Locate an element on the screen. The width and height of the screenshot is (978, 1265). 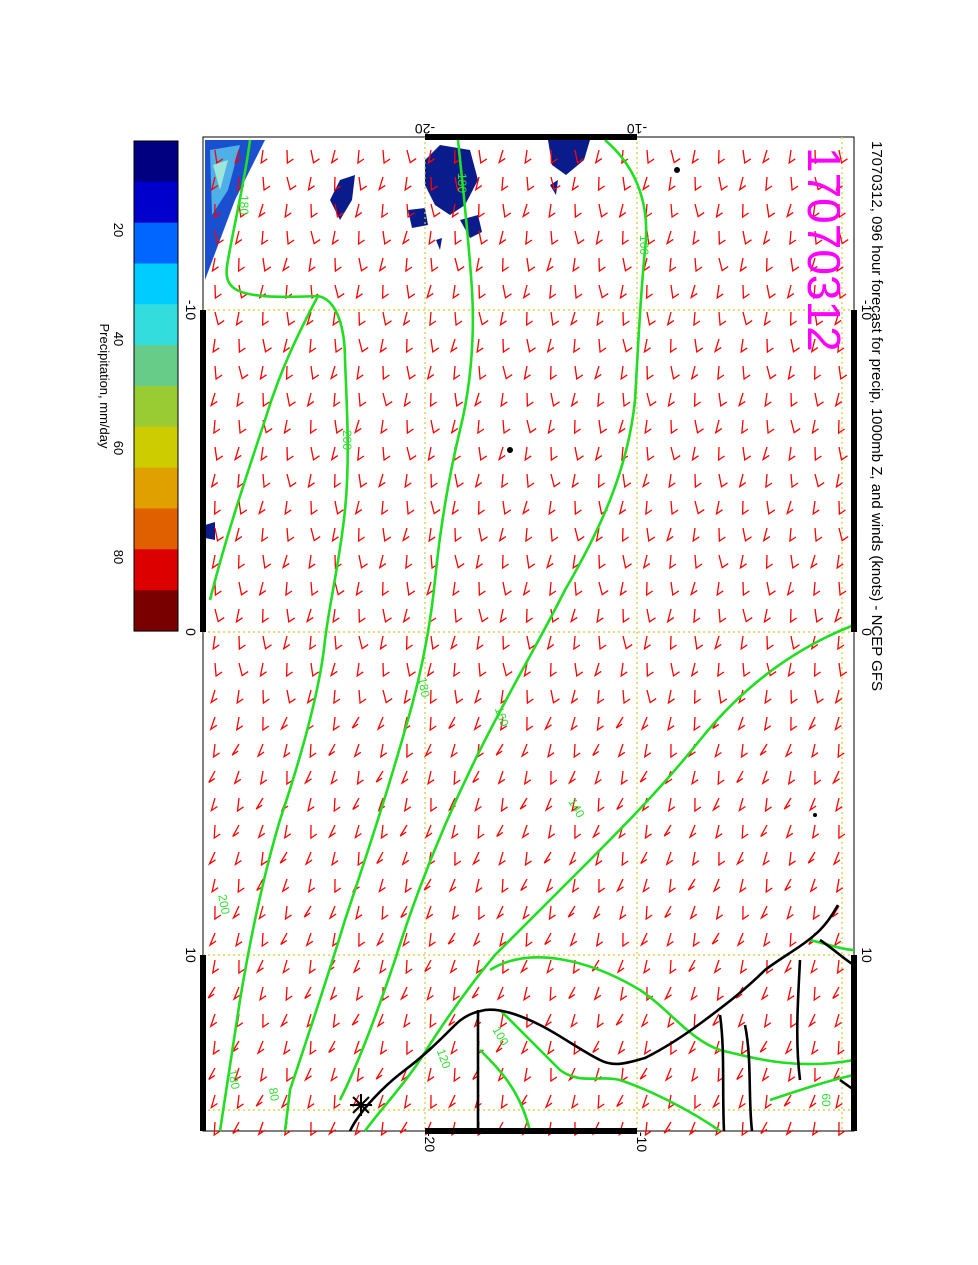
colorbar-title: Precipitation, mm/day is located at coordinates (104, 386).